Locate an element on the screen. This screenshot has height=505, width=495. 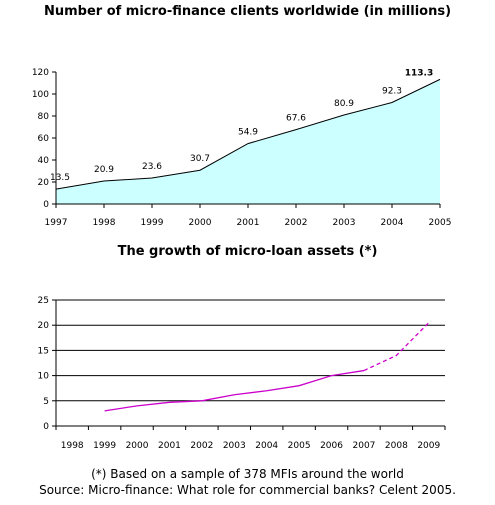
y-tick-label: 15 is located at coordinates (43, 351).